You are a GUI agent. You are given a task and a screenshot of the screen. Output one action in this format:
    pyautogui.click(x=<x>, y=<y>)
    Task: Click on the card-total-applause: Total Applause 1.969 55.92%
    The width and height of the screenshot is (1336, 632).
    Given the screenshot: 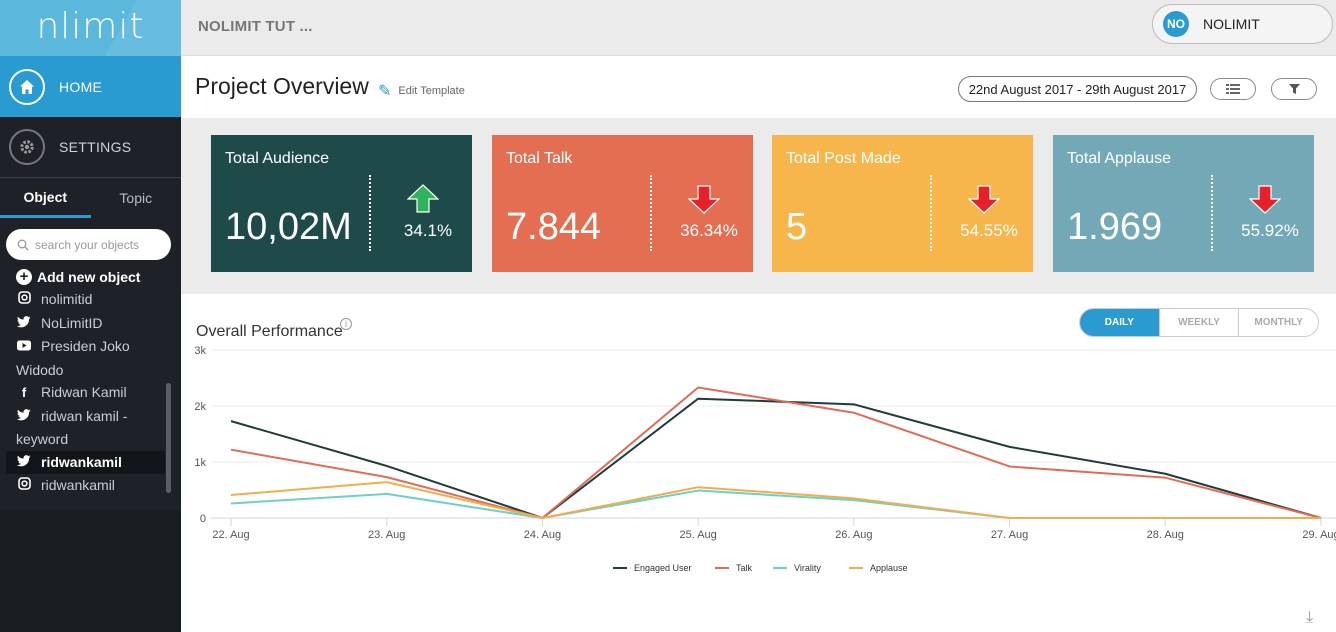 What is the action you would take?
    pyautogui.click(x=1183, y=203)
    